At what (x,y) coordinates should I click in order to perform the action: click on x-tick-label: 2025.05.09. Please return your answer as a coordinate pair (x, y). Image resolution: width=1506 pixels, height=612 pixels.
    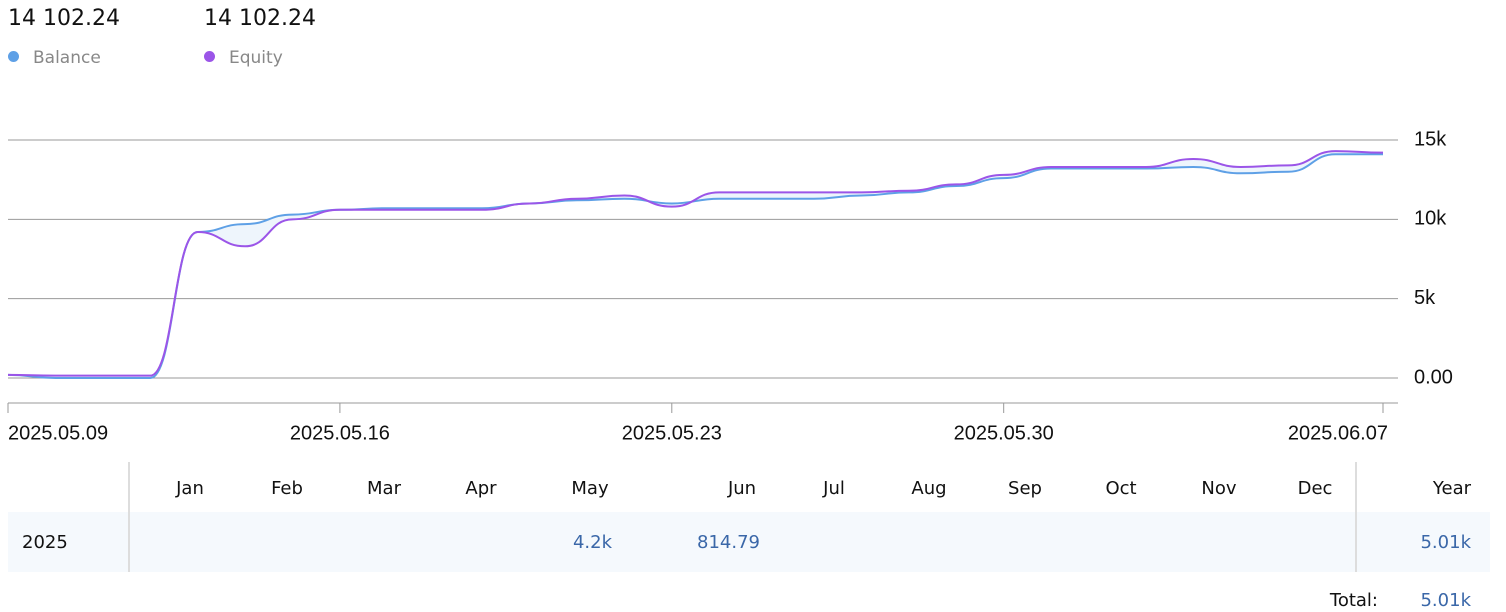
    Looking at the image, I should click on (58, 433).